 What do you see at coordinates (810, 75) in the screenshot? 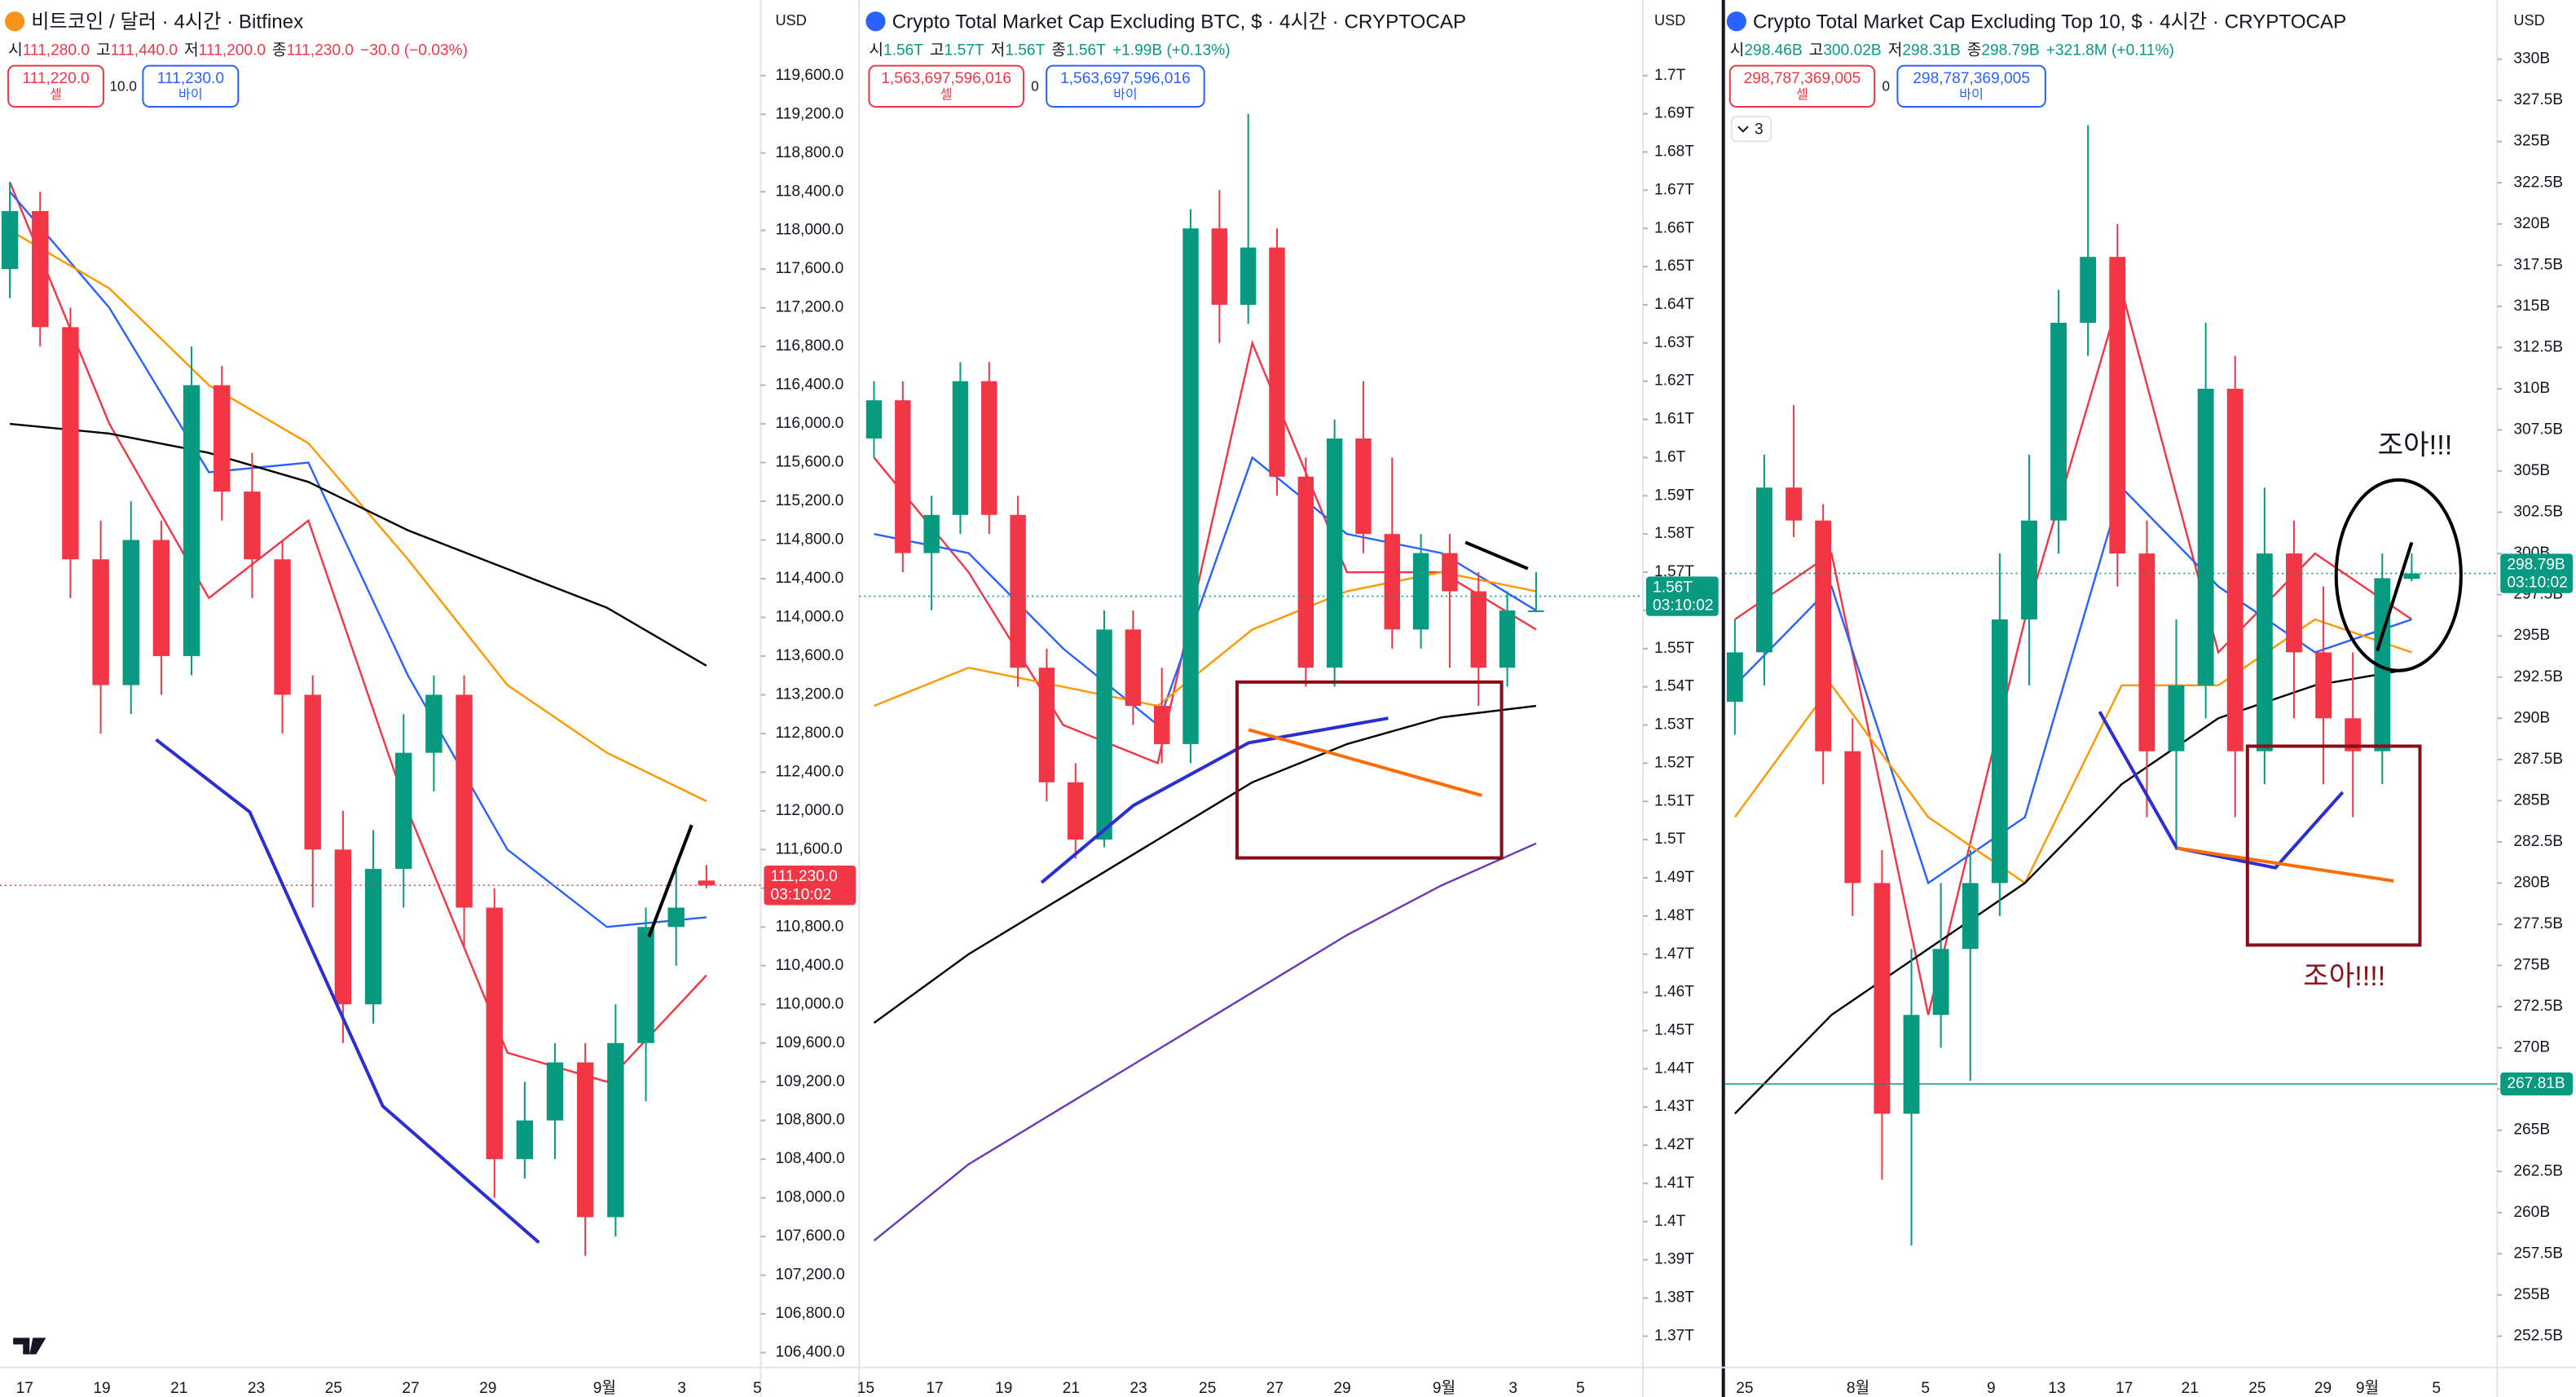
I see `price-tick-label: 119,600.0` at bounding box center [810, 75].